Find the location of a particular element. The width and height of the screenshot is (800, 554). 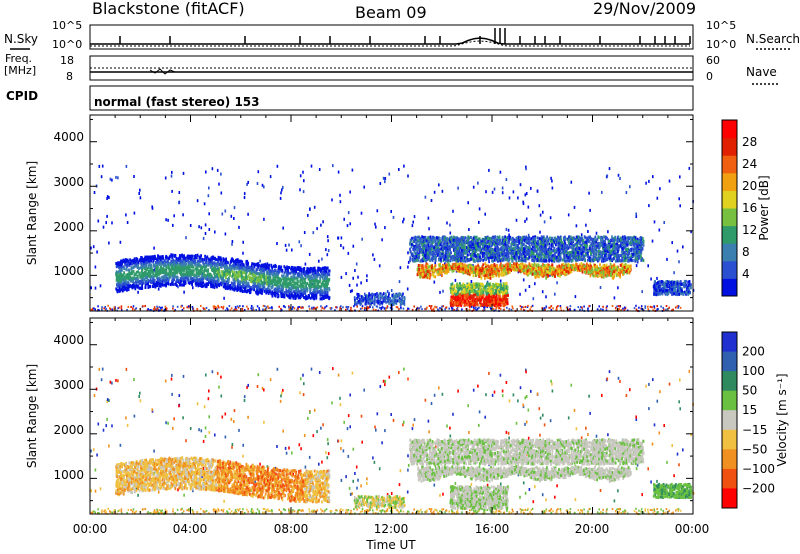

cpid-text: normal (fast stereo) 153 is located at coordinates (177, 102).